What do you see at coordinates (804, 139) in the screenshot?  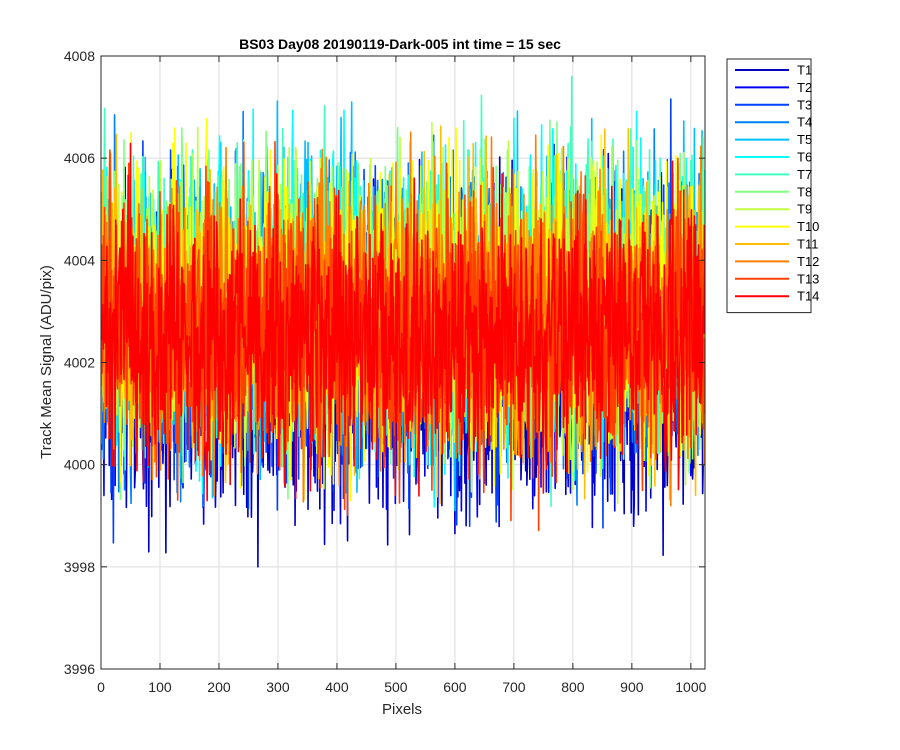 I see `legend-label-t5: T5` at bounding box center [804, 139].